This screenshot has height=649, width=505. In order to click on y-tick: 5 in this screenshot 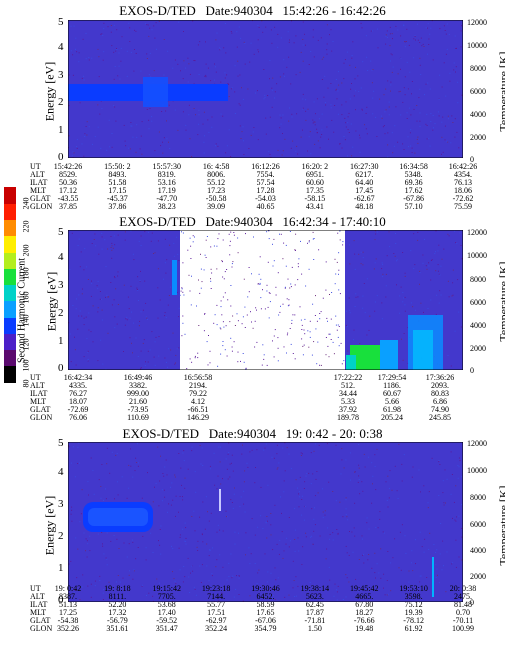, I will do `click(61, 232)`.